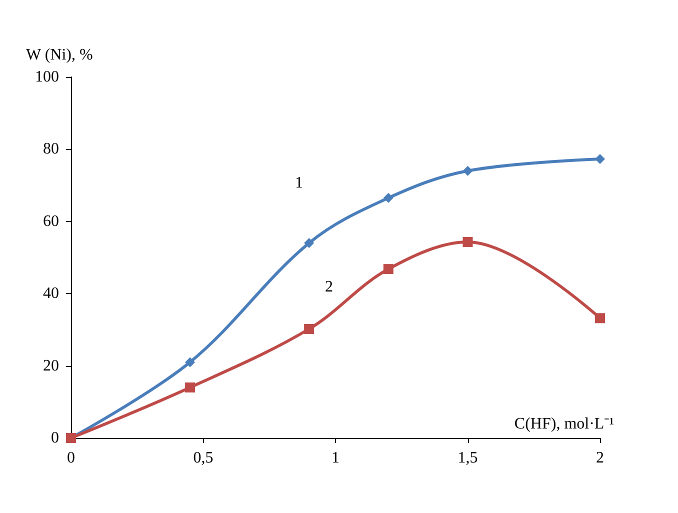  What do you see at coordinates (203, 458) in the screenshot?
I see `x-tick-label: 0,5` at bounding box center [203, 458].